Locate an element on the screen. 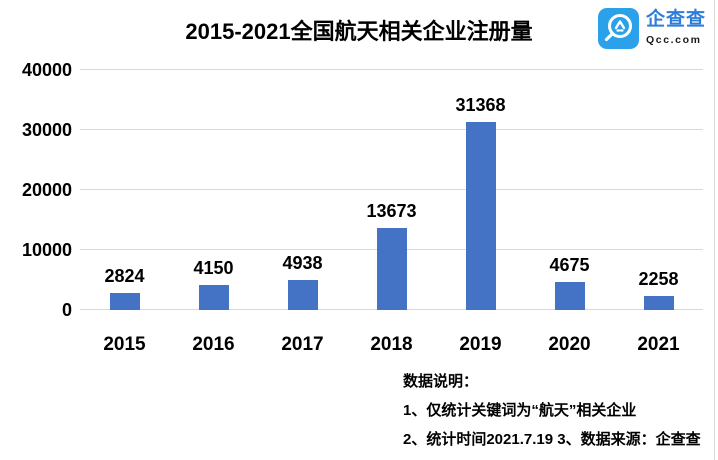 This screenshot has height=460, width=718. x-axis: 2015 2016 2017 2018 2019 2020 2021 is located at coordinates (391, 345).